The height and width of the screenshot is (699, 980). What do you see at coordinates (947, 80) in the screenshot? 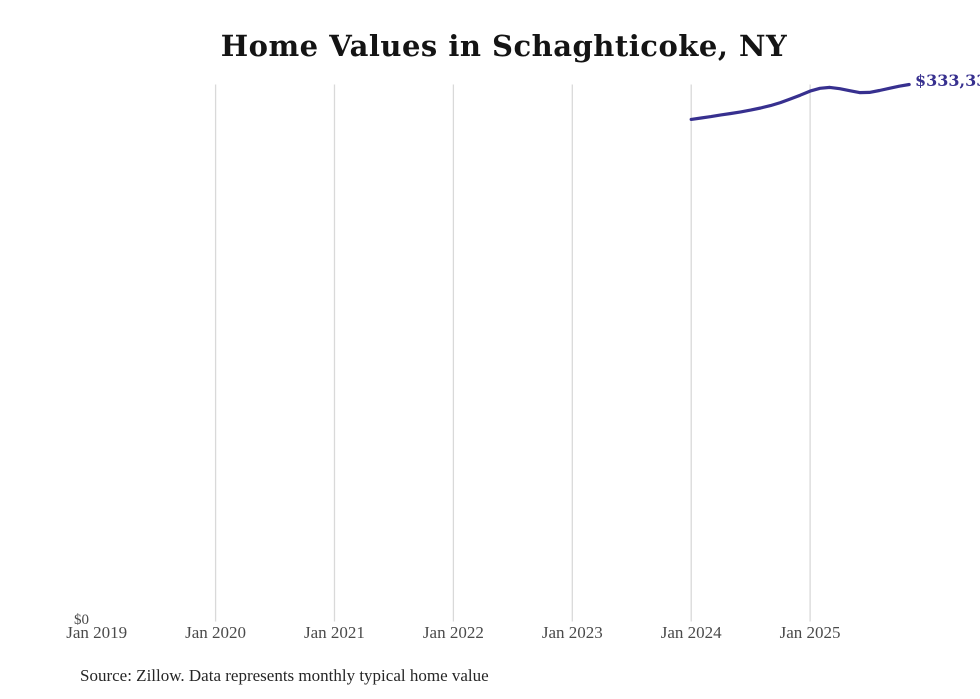
I see `series-end-value-label: $333,333` at bounding box center [947, 80].